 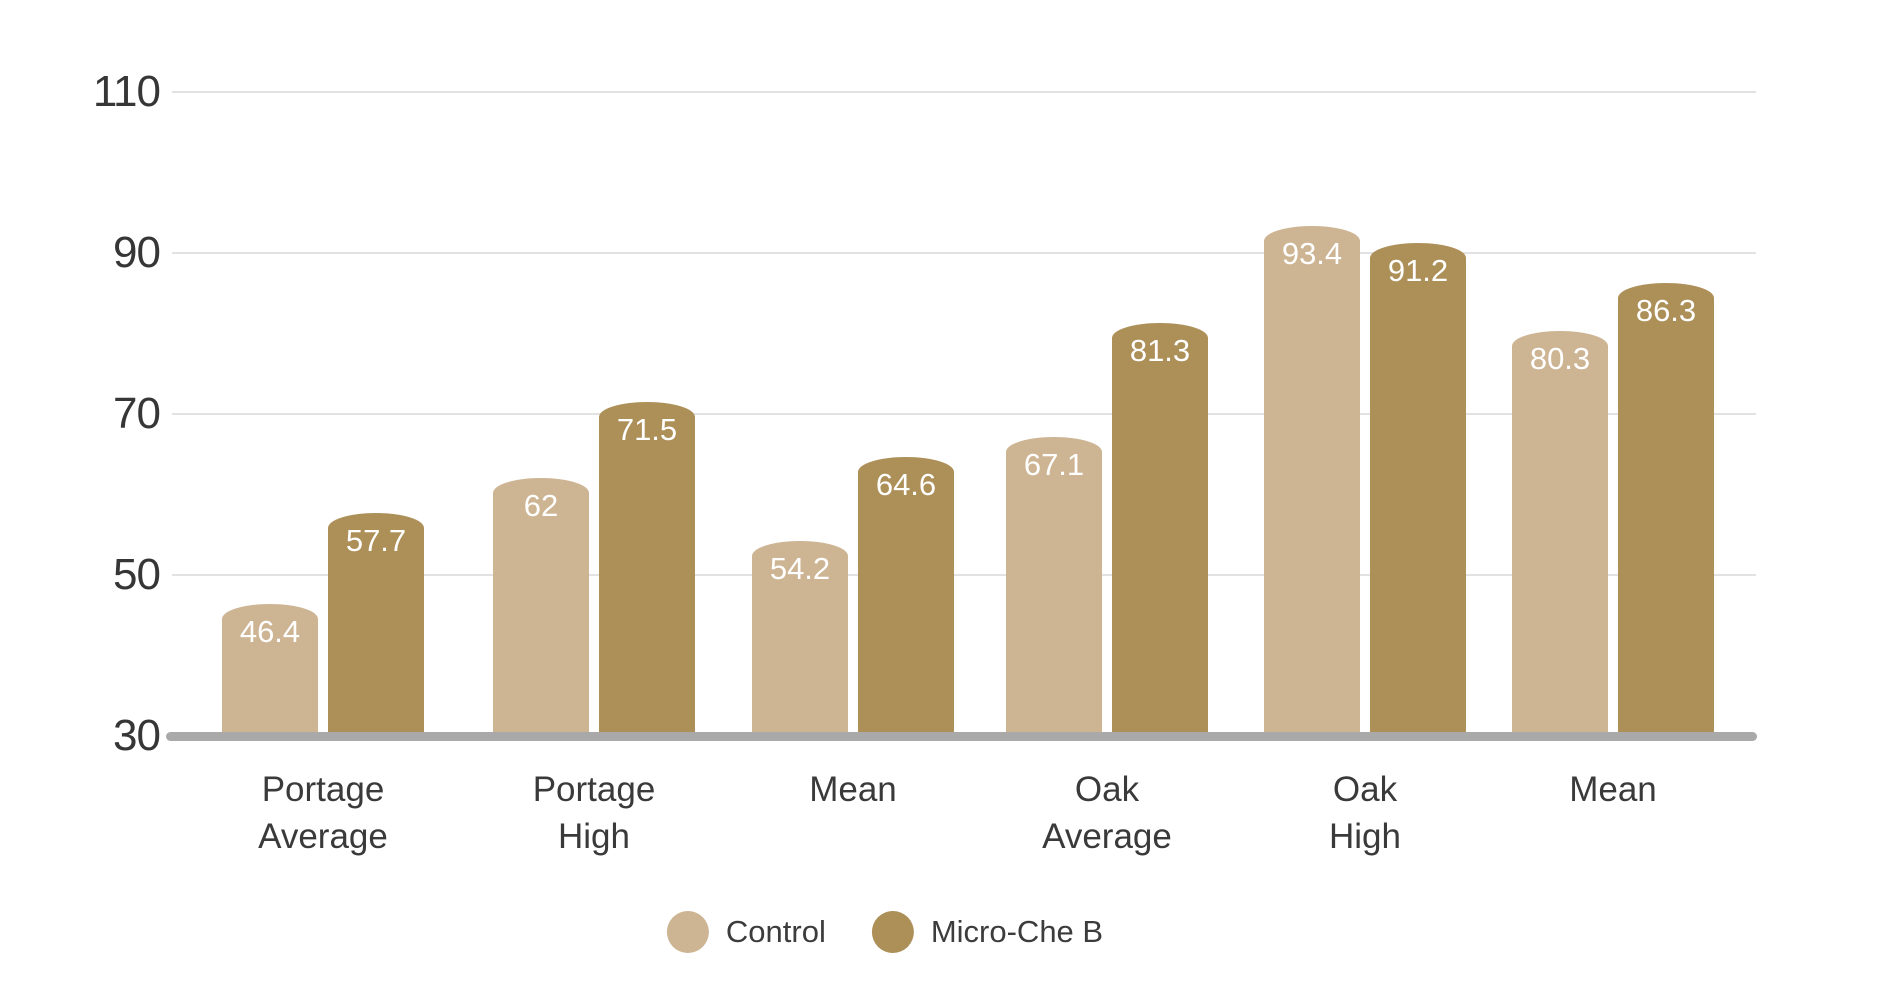 I want to click on bar-micro-che-b: 81.3, so click(x=1160, y=531).